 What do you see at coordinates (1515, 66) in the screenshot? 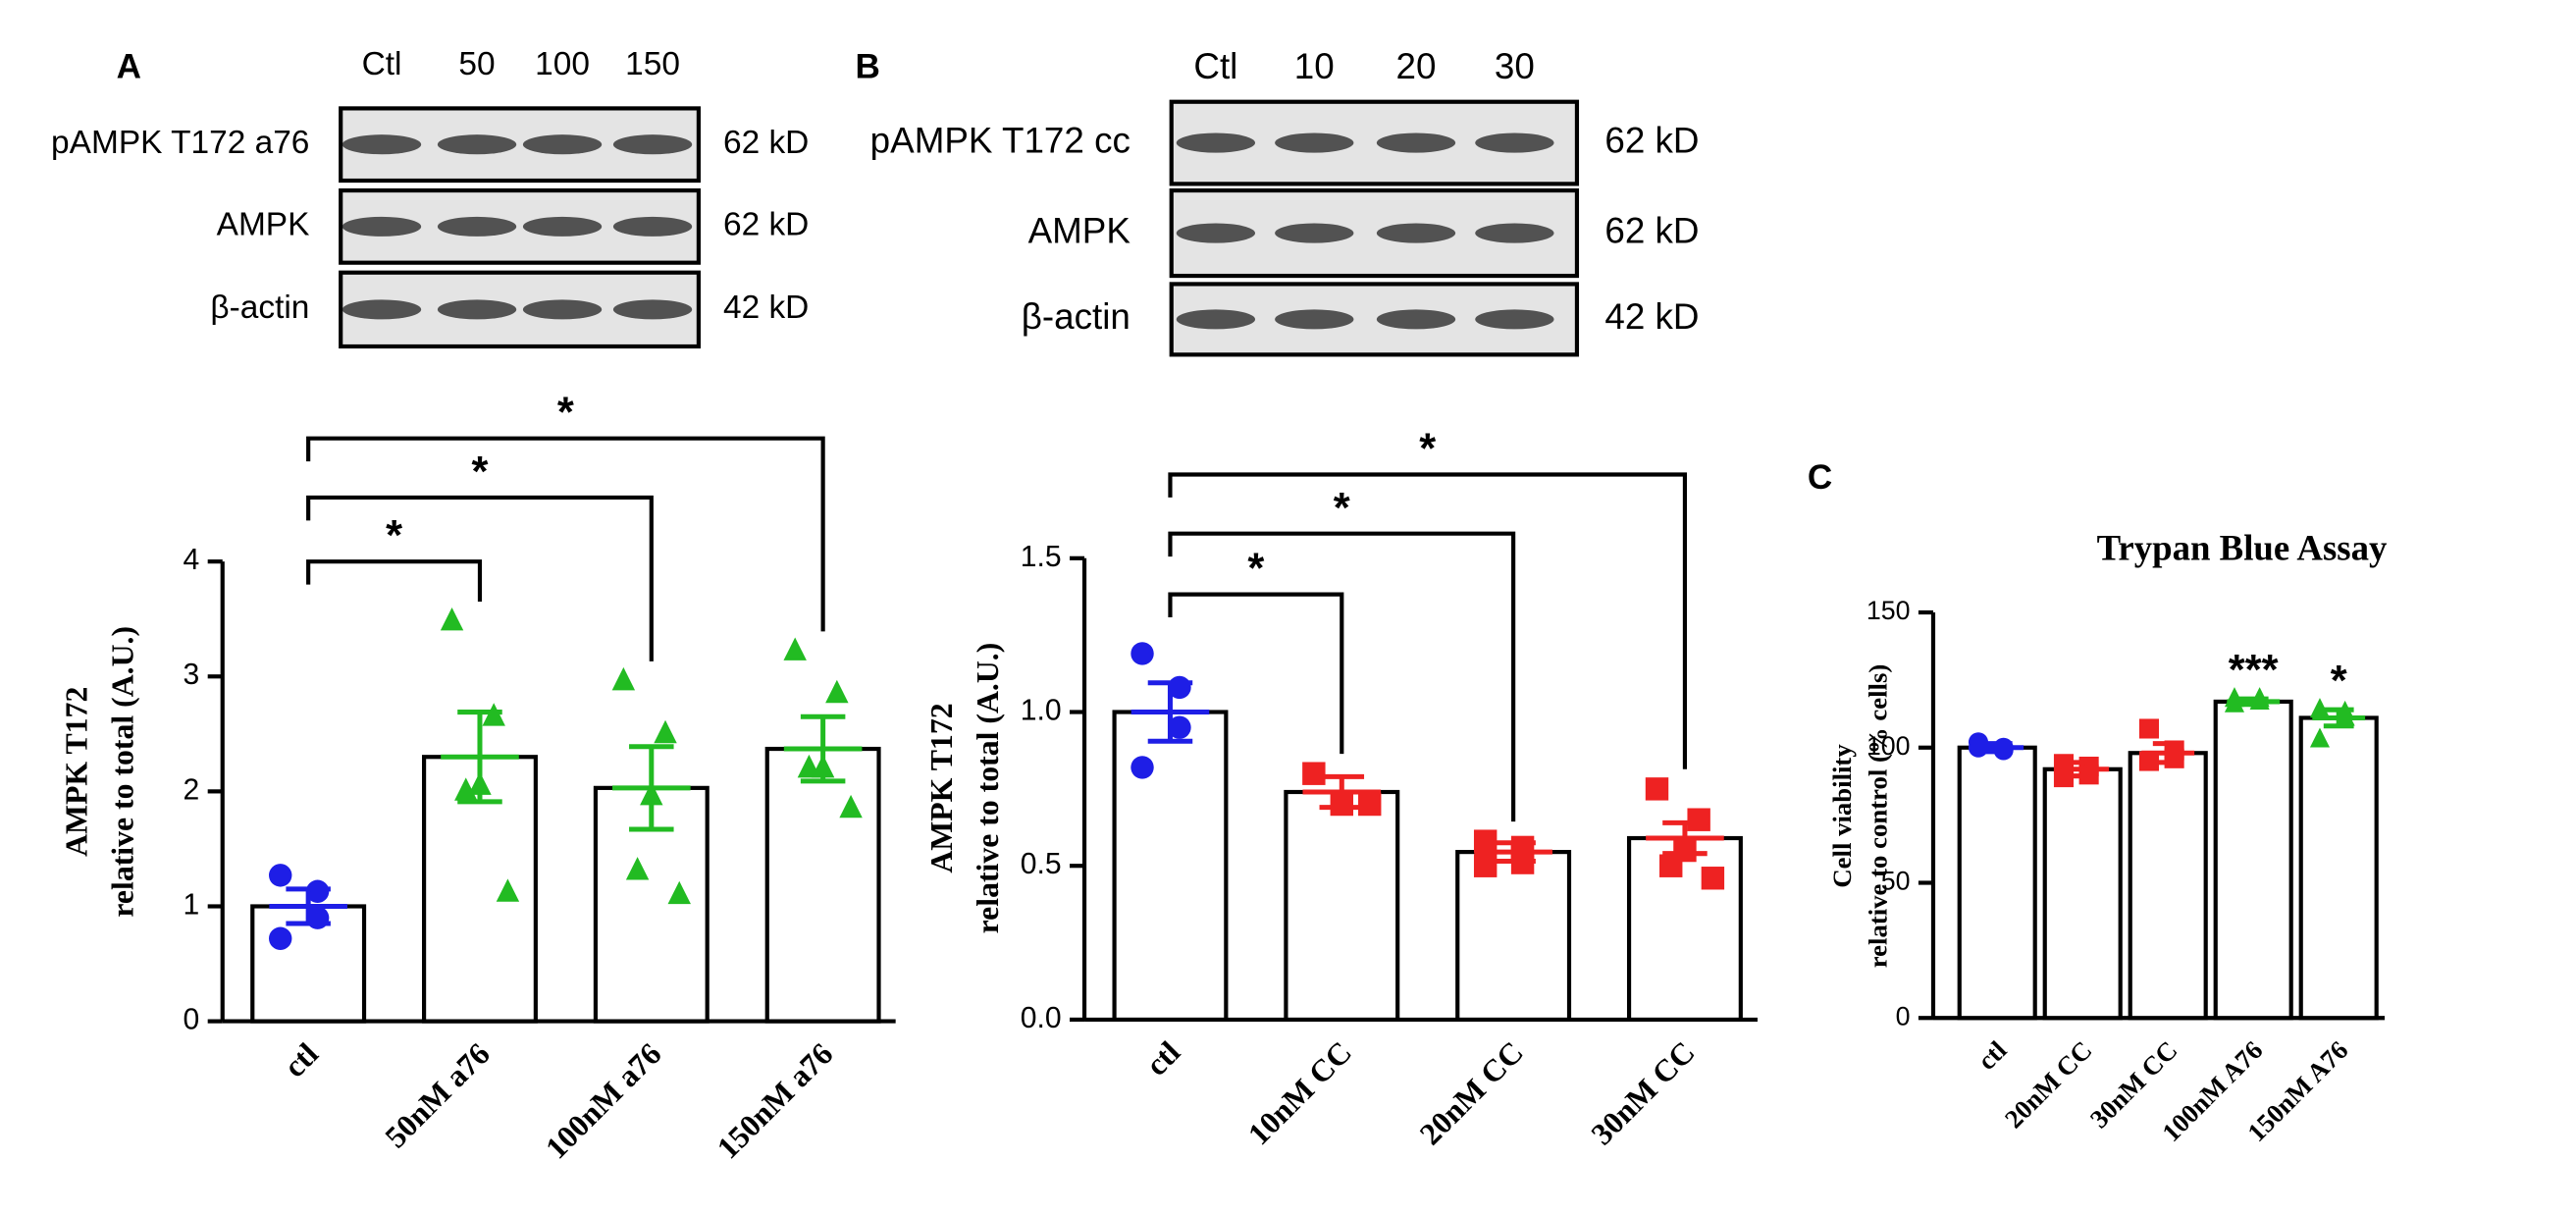
I see `lane-label: 30` at bounding box center [1515, 66].